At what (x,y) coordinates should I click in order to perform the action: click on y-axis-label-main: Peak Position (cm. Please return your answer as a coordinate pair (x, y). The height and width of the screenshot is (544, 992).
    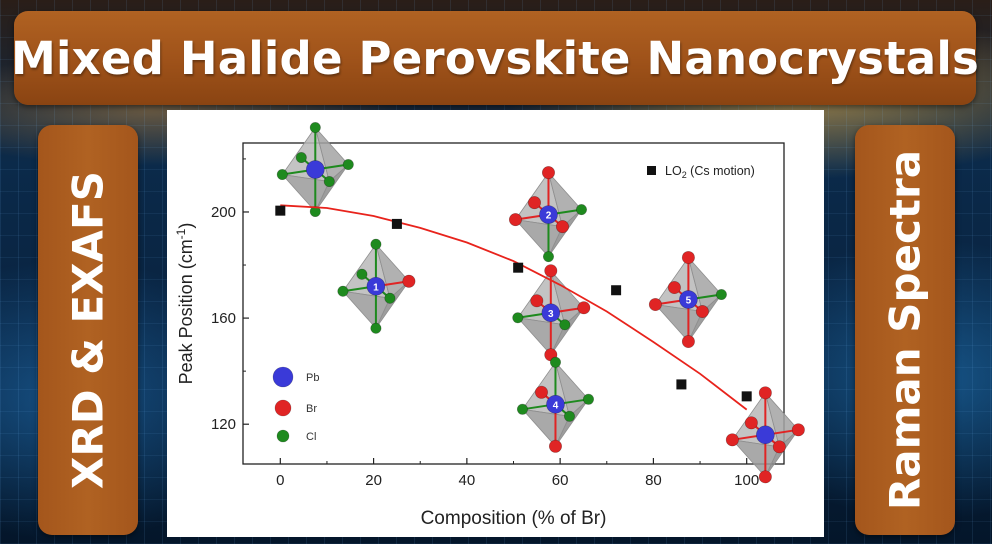
    Looking at the image, I should click on (186, 311).